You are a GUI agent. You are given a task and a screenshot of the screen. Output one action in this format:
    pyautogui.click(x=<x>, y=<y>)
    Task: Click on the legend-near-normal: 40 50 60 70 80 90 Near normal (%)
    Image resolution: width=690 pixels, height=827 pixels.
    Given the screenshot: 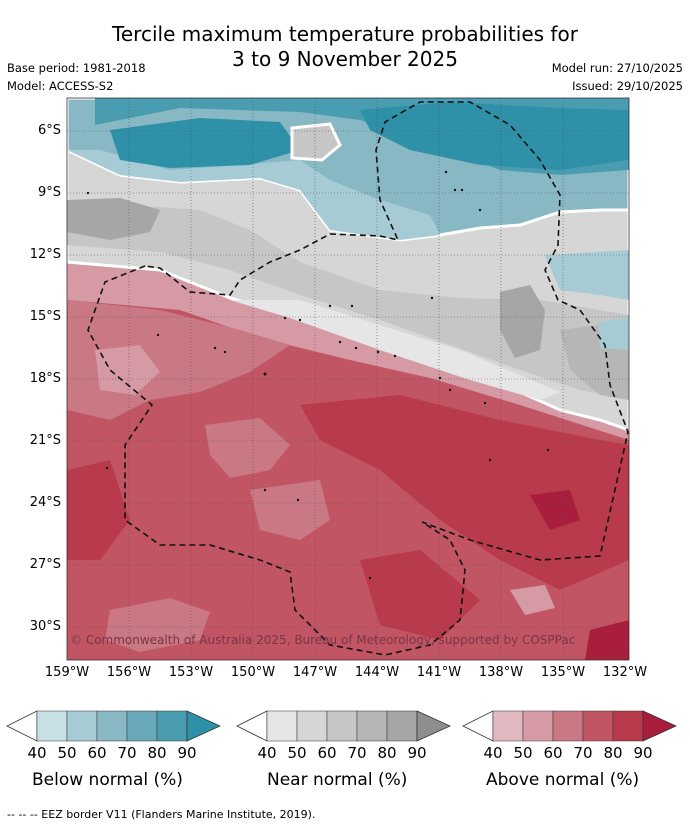 What is the action you would take?
    pyautogui.click(x=344, y=749)
    